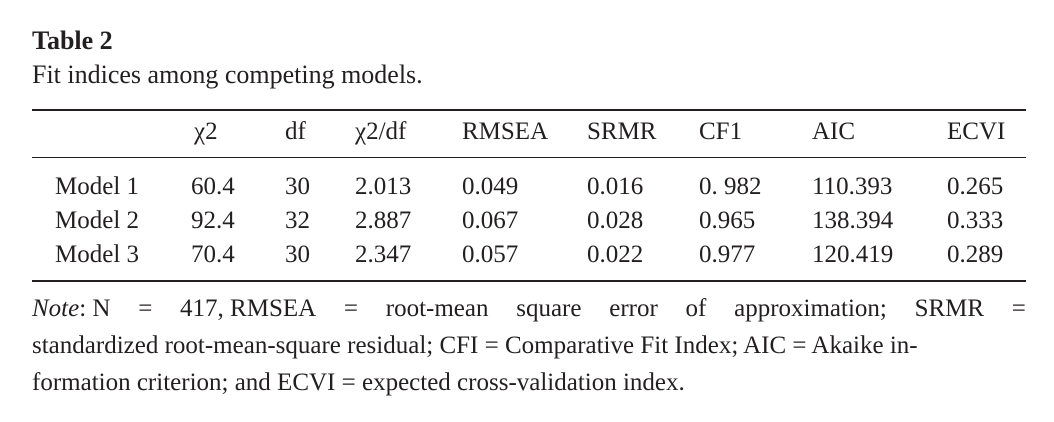  I want to click on cell-chi2: 70.4, so click(213, 254).